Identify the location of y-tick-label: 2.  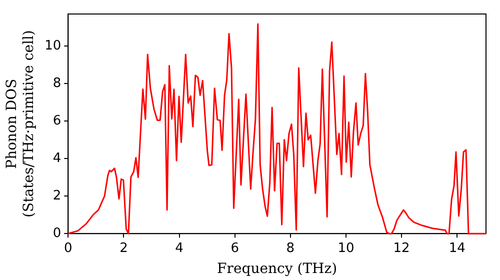
(57, 196).